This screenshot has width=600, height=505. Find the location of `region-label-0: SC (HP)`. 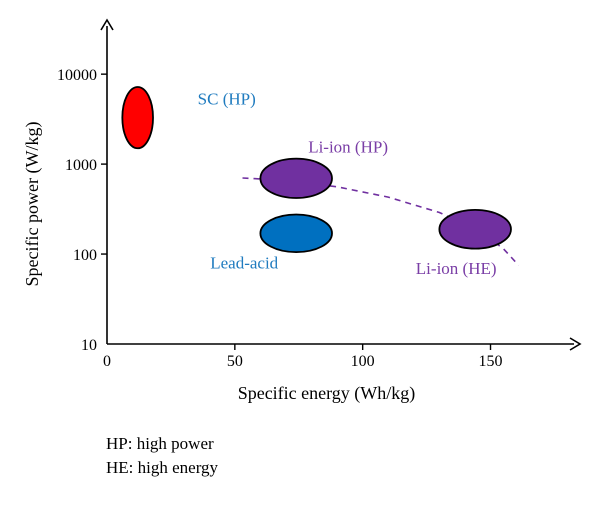

region-label-0: SC (HP) is located at coordinates (227, 99).